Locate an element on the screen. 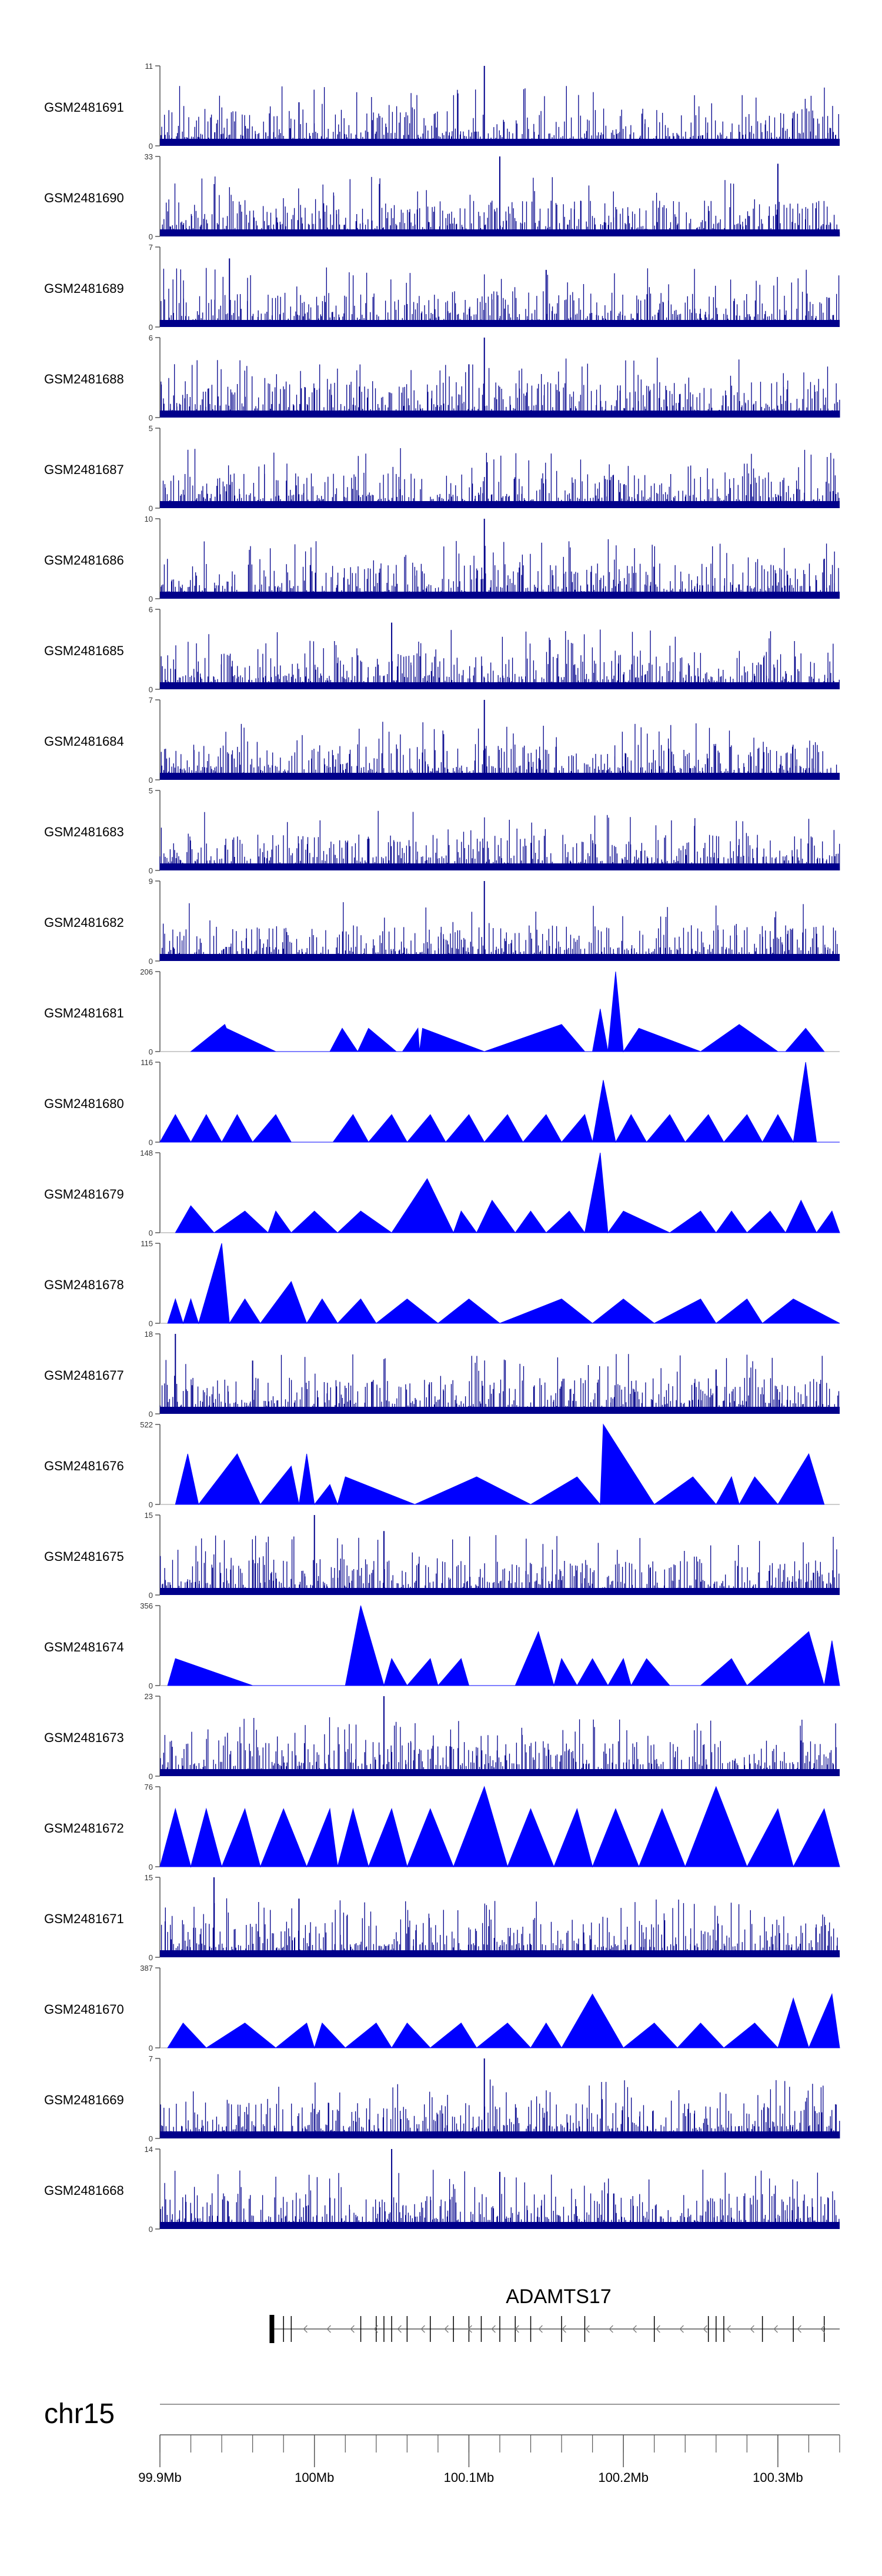 The width and height of the screenshot is (882, 2576). track-GSM2481671: GSM2481671 15 0 is located at coordinates (442, 1917).